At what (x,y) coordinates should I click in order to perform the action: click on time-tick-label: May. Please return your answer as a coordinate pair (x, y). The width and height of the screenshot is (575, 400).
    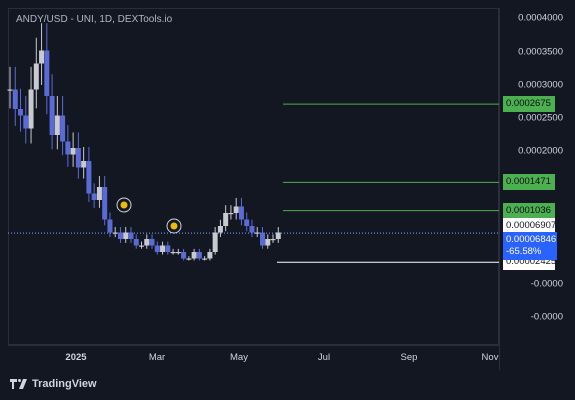
    Looking at the image, I should click on (239, 357).